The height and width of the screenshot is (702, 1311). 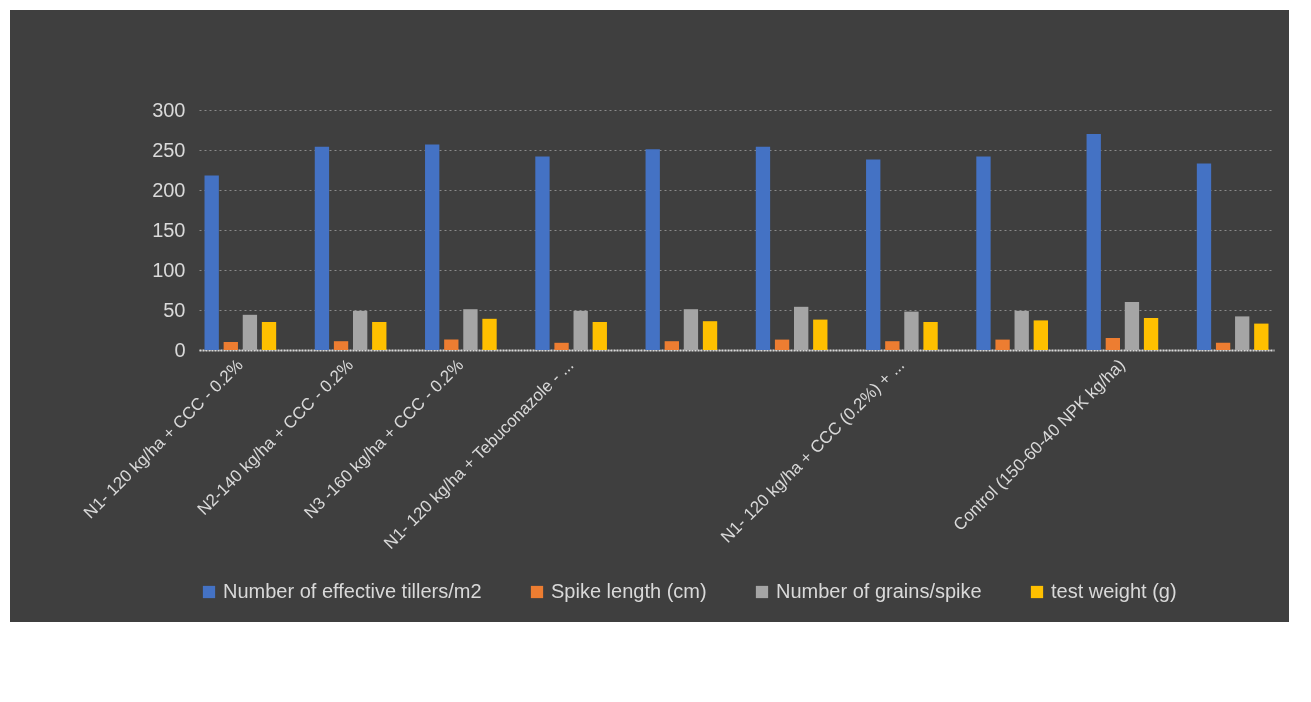 What do you see at coordinates (169, 149) in the screenshot?
I see `y-tick-label: 250` at bounding box center [169, 149].